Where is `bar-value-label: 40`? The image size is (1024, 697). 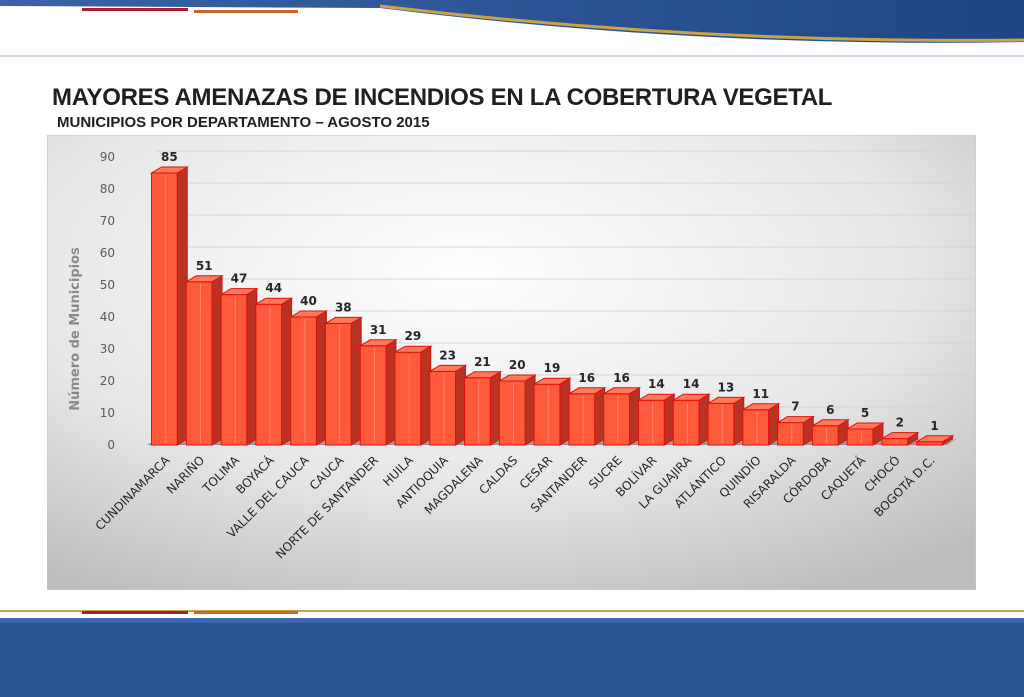 bar-value-label: 40 is located at coordinates (308, 301).